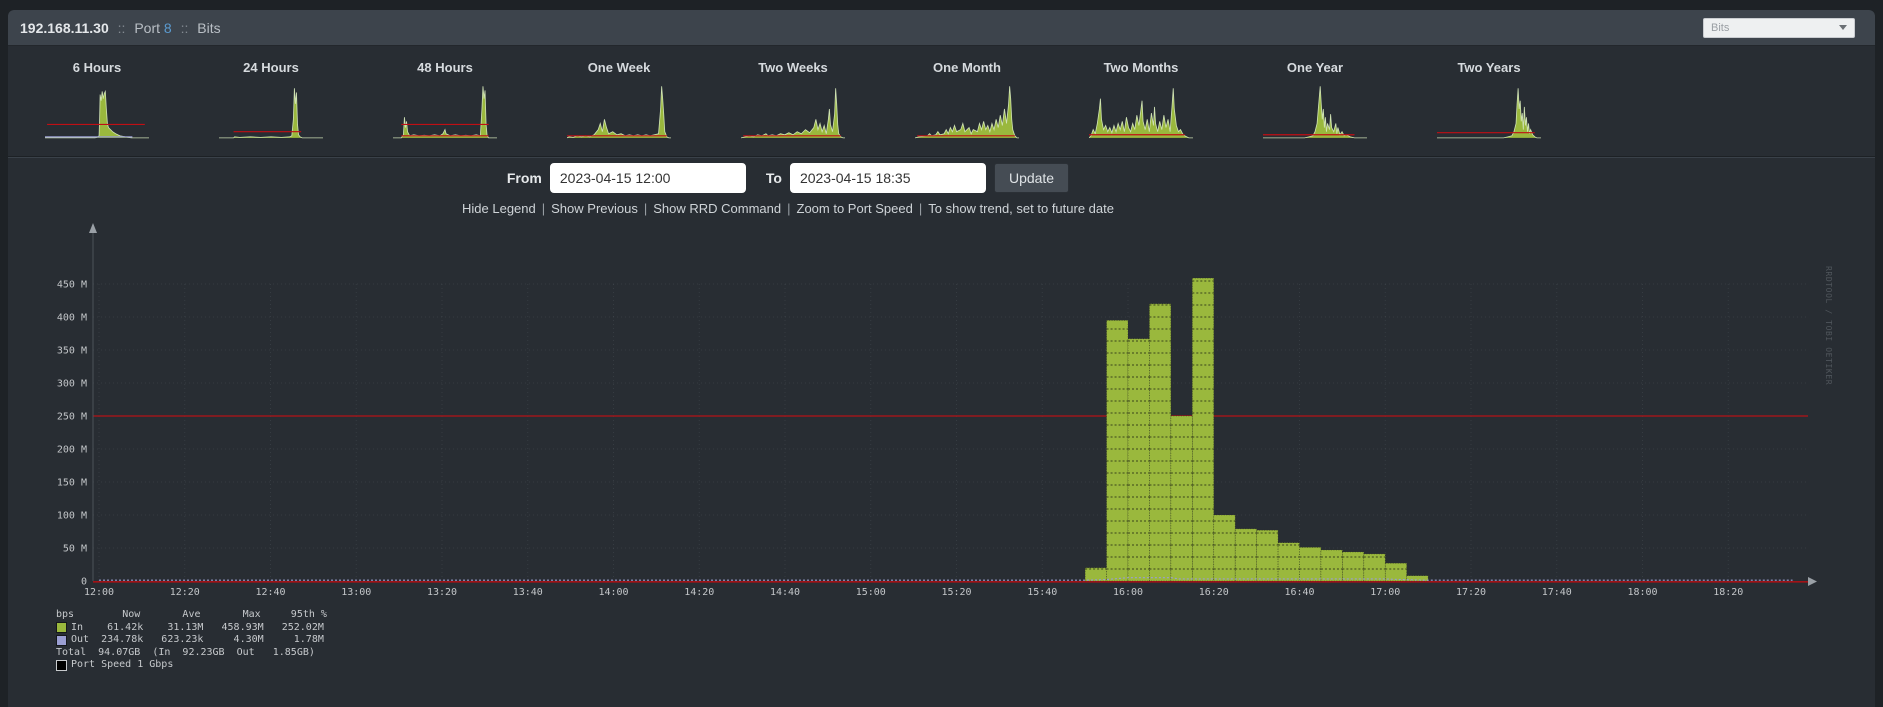 This screenshot has height=707, width=1883. Describe the element at coordinates (72, 384) in the screenshot. I see `svg-text: 300 M` at that location.